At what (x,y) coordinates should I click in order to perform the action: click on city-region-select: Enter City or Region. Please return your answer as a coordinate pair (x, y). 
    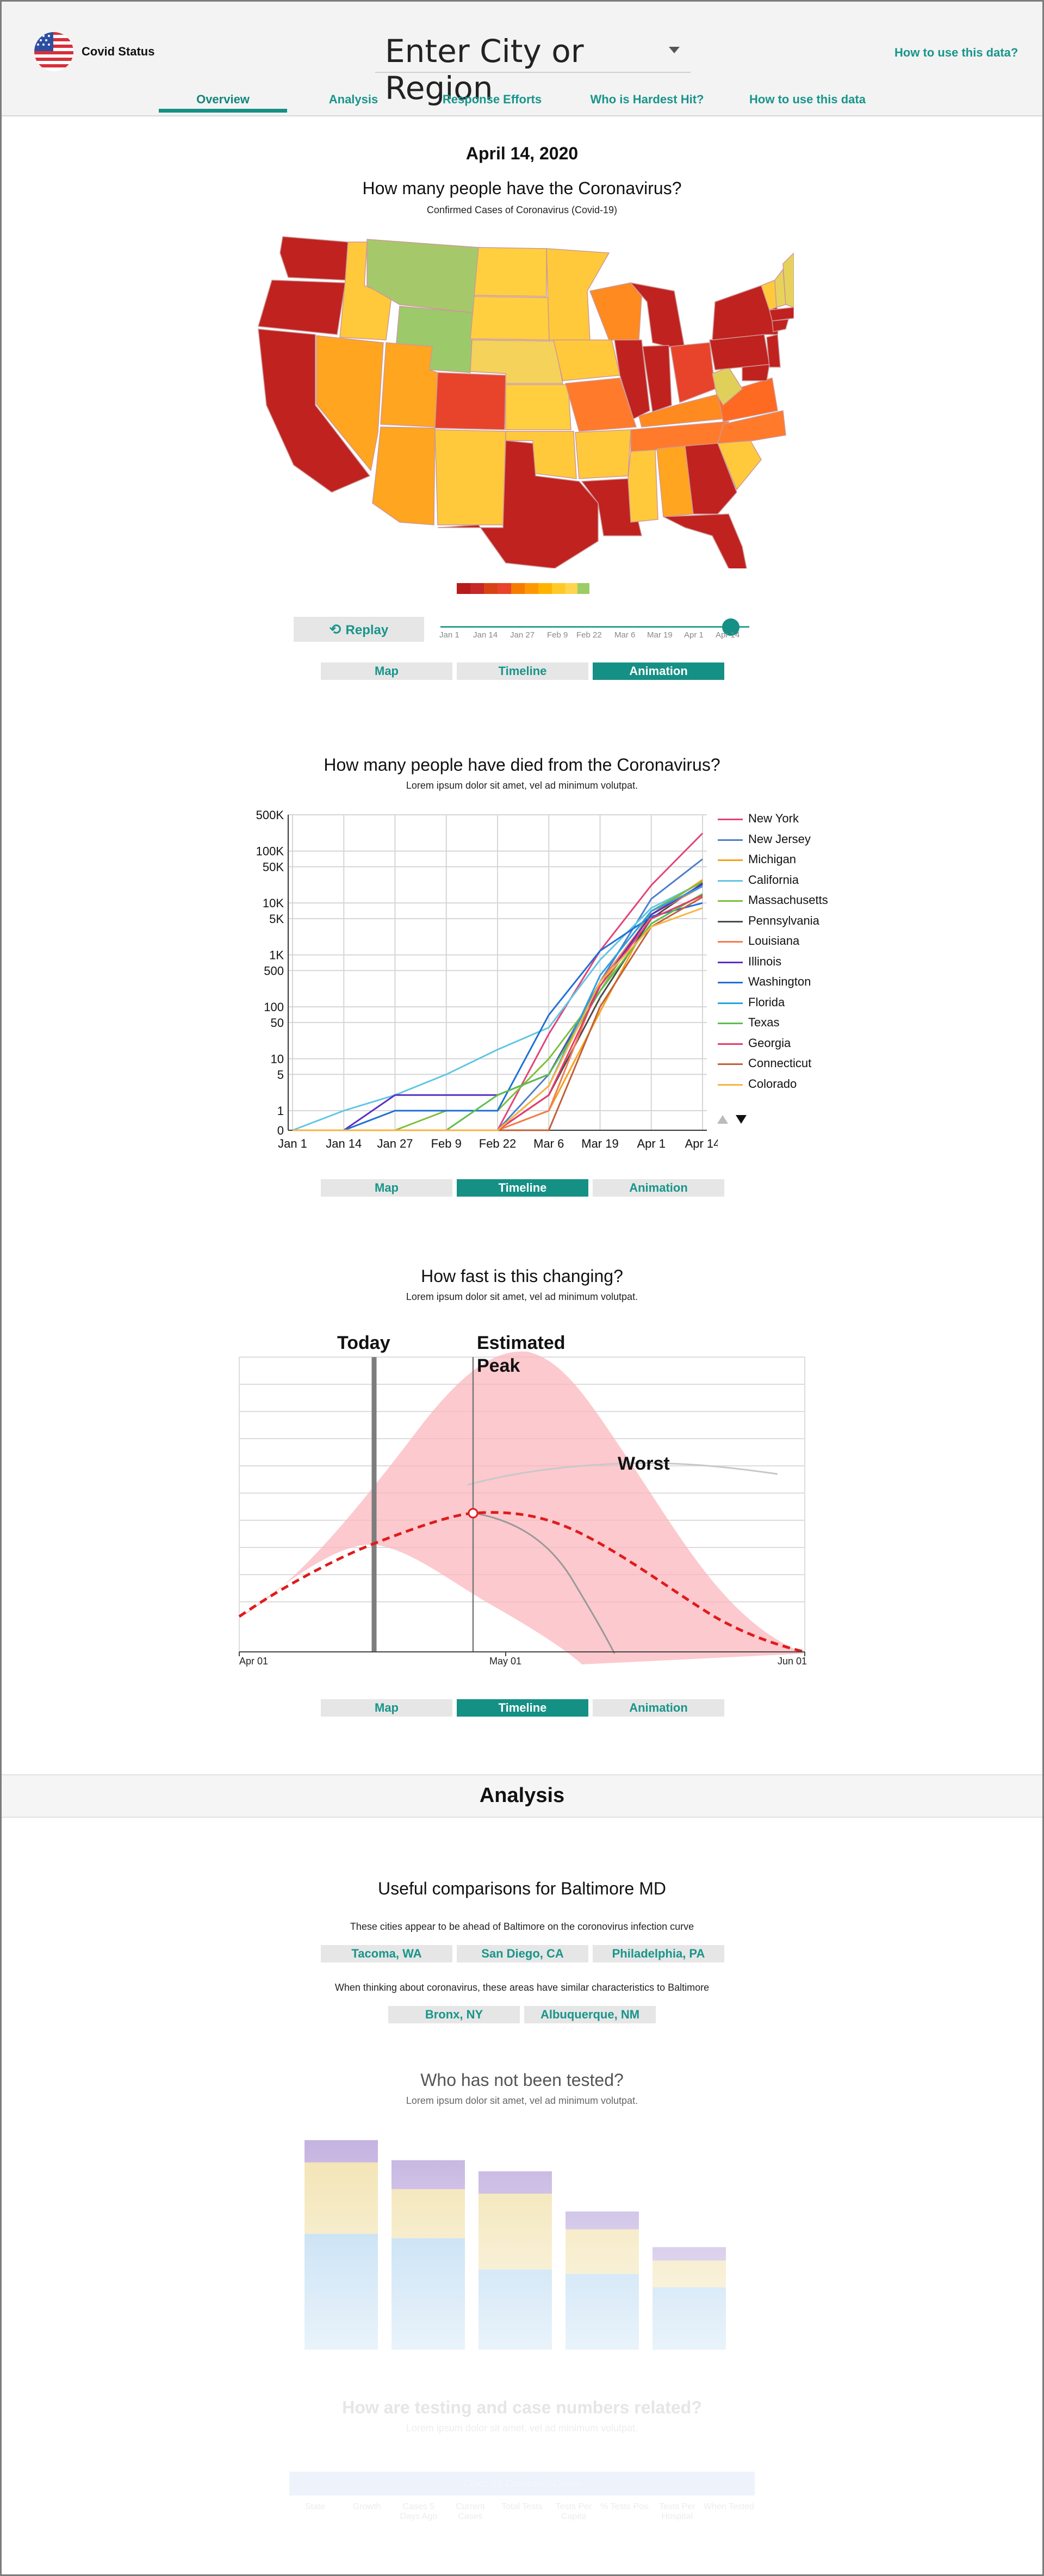
    Looking at the image, I should click on (533, 67).